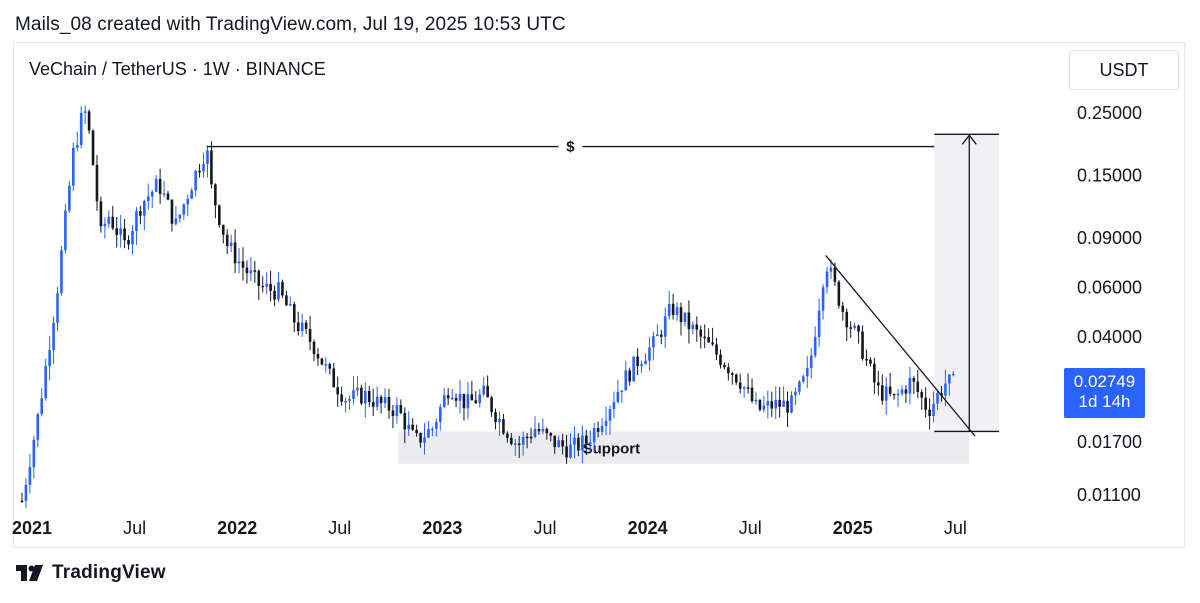 Image resolution: width=1200 pixels, height=603 pixels. I want to click on downtrend-line, so click(900, 346).